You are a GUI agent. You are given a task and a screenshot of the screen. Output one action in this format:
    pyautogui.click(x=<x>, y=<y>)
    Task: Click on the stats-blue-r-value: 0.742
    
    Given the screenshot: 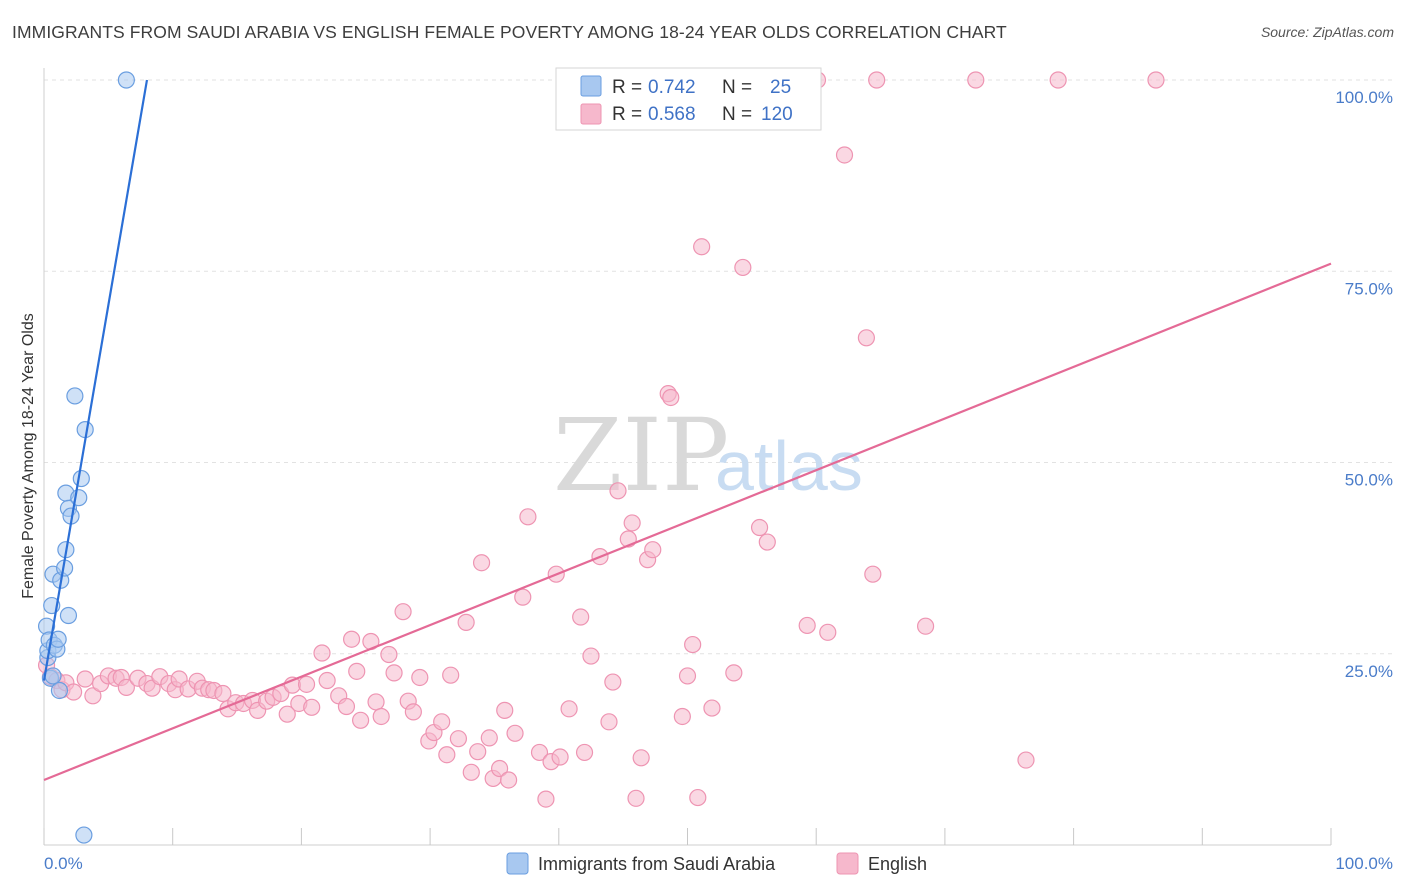 What is the action you would take?
    pyautogui.click(x=672, y=87)
    